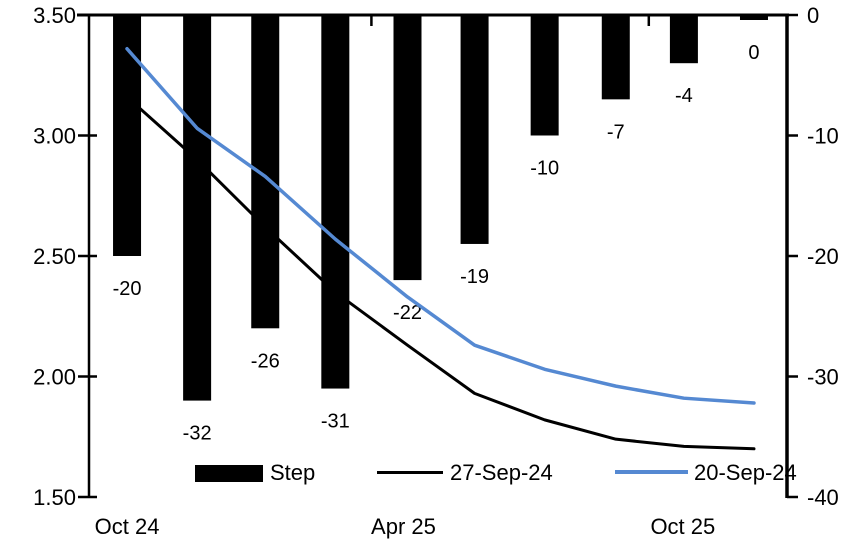 This screenshot has height=551, width=852. What do you see at coordinates (753, 53) in the screenshot?
I see `bar-value-label: 0` at bounding box center [753, 53].